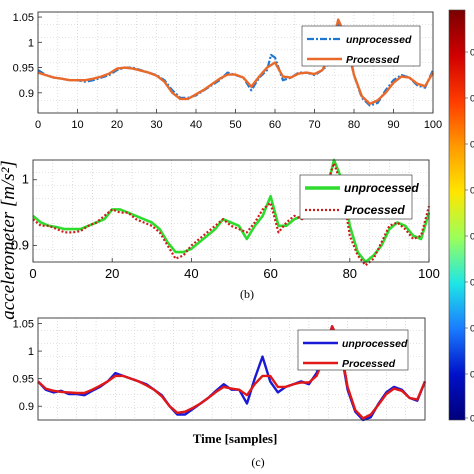  I want to click on x-tick-label: 70, so click(314, 125).